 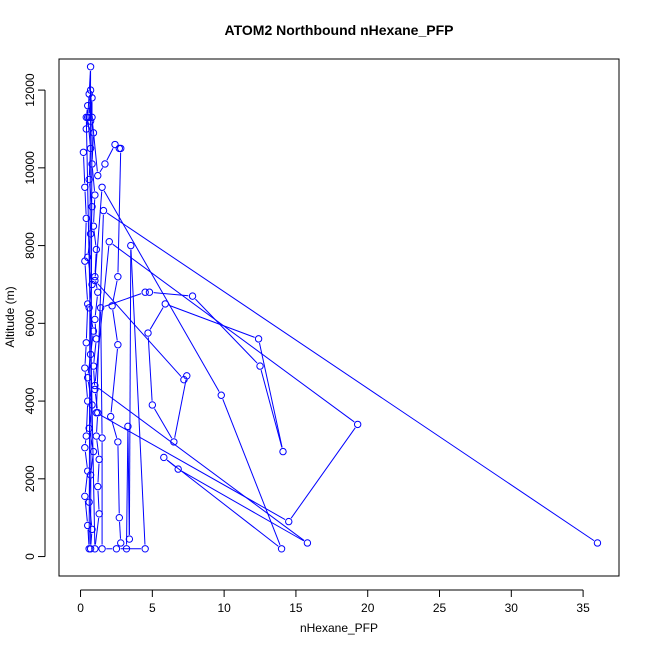 What do you see at coordinates (339, 628) in the screenshot?
I see `x-axis-label: nHexane_PFP` at bounding box center [339, 628].